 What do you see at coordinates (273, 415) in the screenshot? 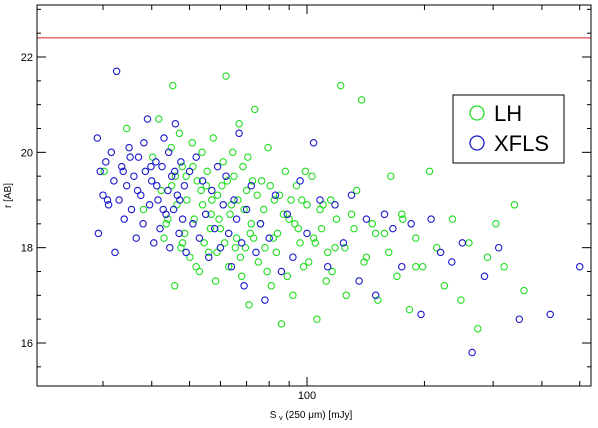
I see `x-axis-title-base: S` at bounding box center [273, 415].